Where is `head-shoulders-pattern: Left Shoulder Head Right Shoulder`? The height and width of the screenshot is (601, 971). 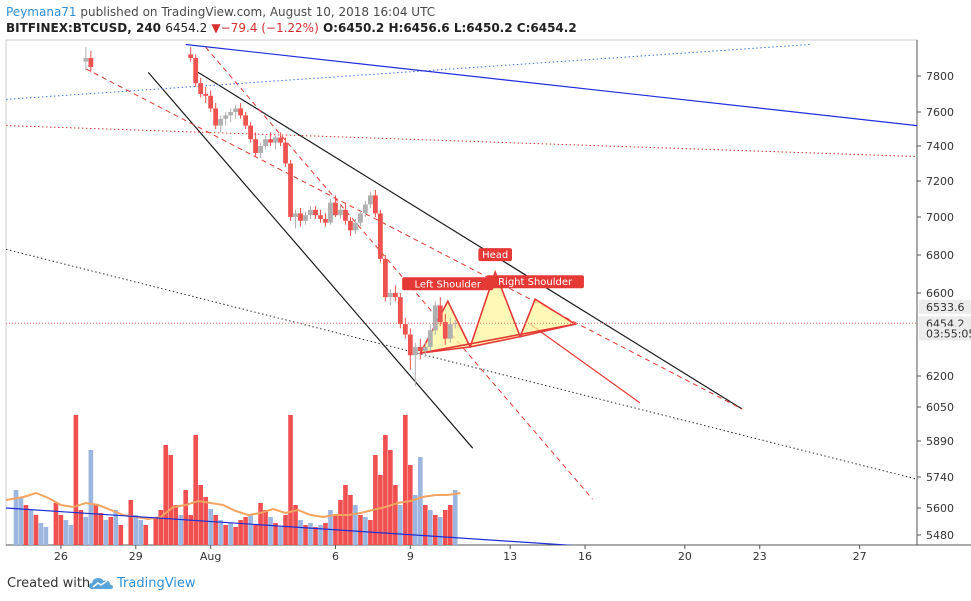
head-shoulders-pattern: Left Shoulder Head Right Shoulder is located at coordinates (493, 301).